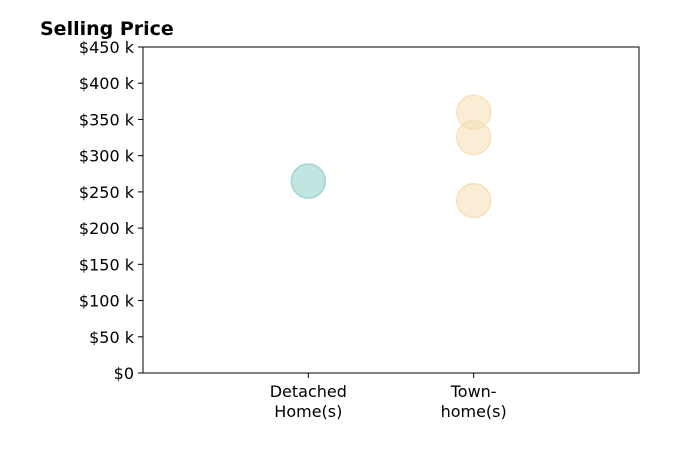 The height and width of the screenshot is (462, 679). I want to click on y-tick-label: $400 k, so click(107, 83).